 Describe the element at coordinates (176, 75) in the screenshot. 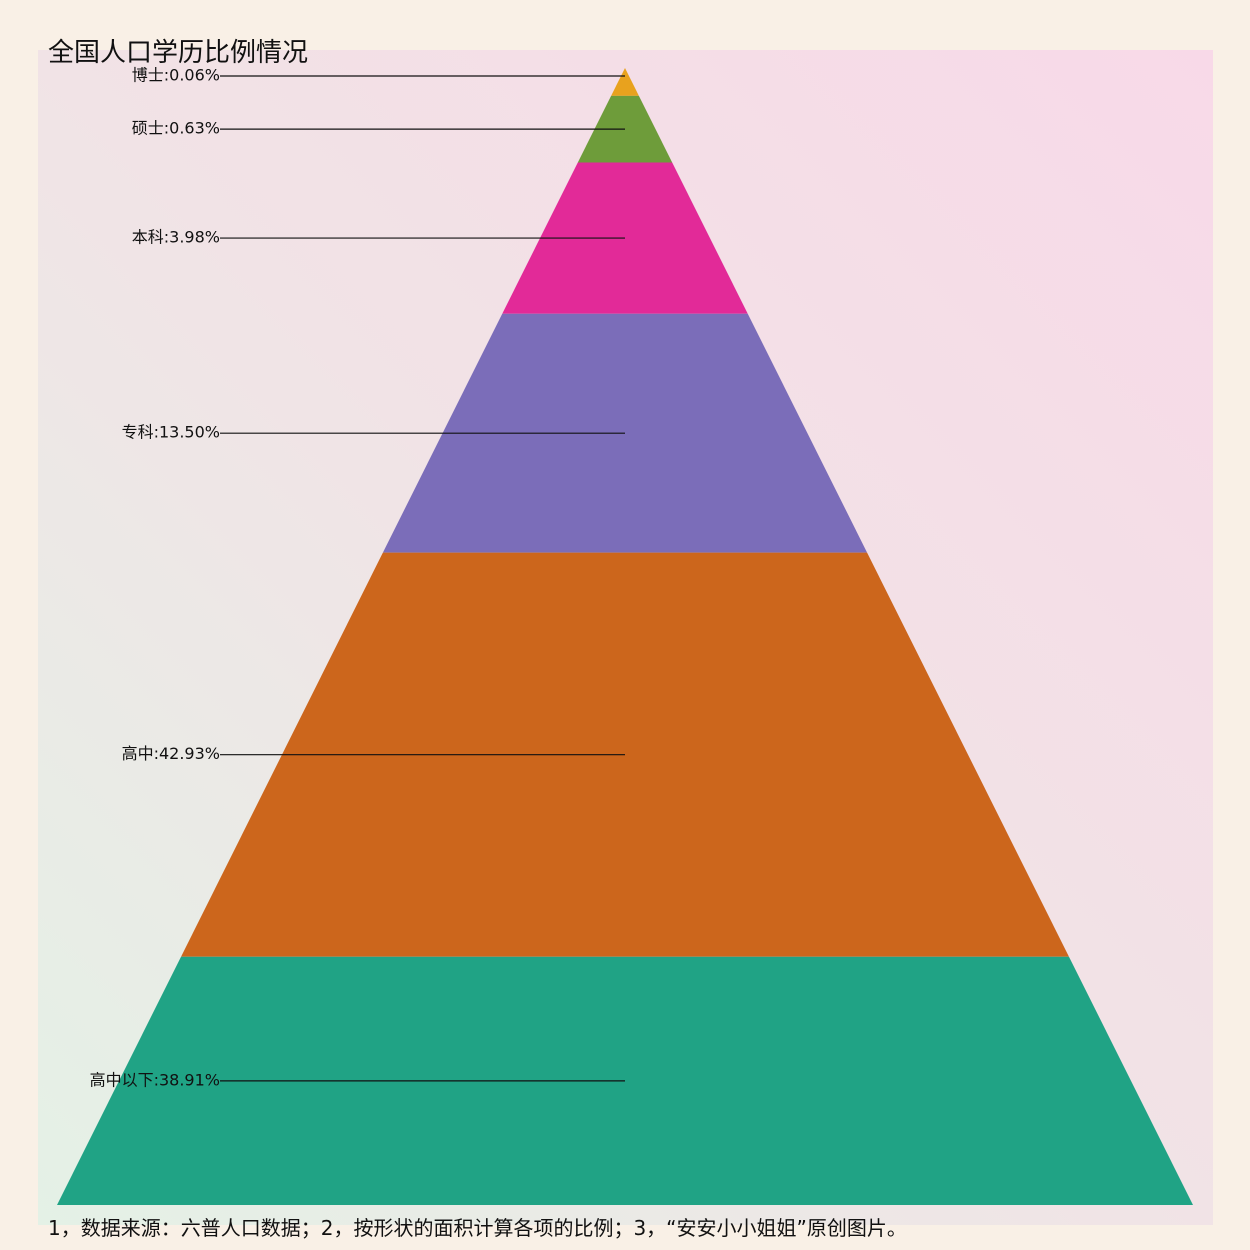

I see `segment-label-0: 博士:0.06%` at that location.